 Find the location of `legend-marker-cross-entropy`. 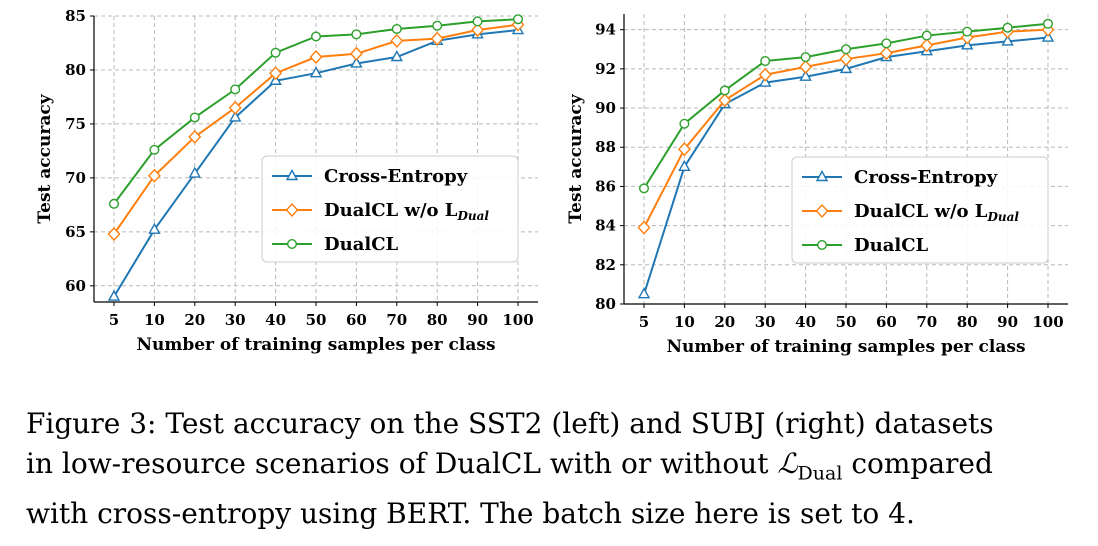

legend-marker-cross-entropy is located at coordinates (822, 176).